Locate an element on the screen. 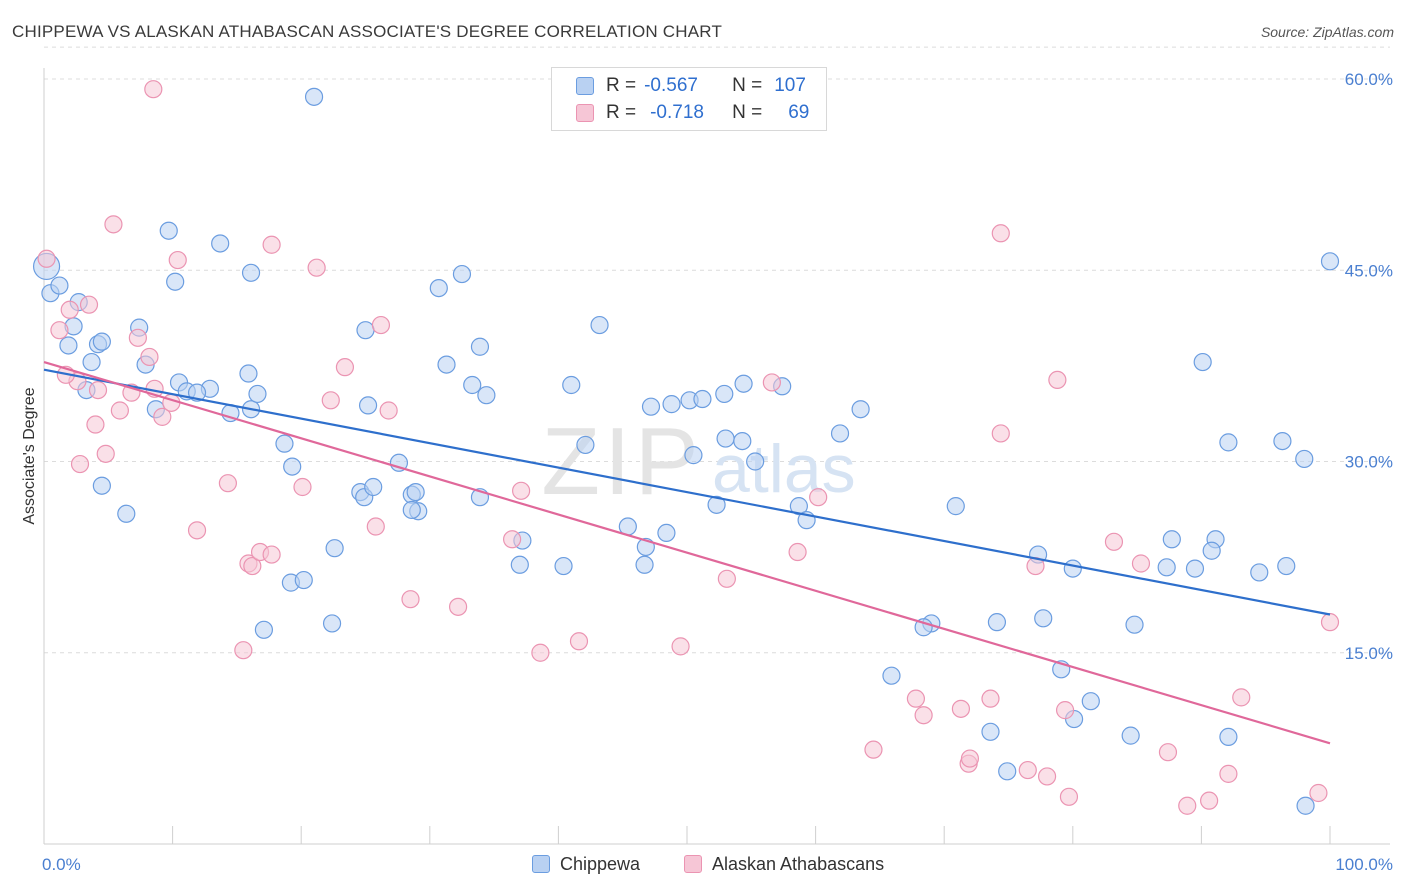  watermark: ZIP atlas is located at coordinates (698, 461).